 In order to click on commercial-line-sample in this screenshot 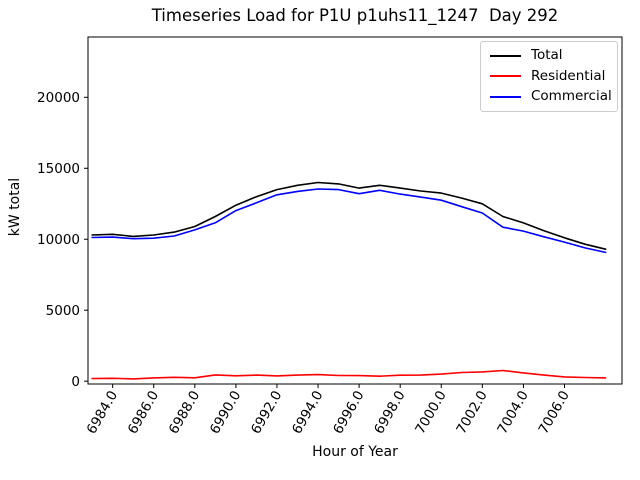, I will do `click(505, 96)`.